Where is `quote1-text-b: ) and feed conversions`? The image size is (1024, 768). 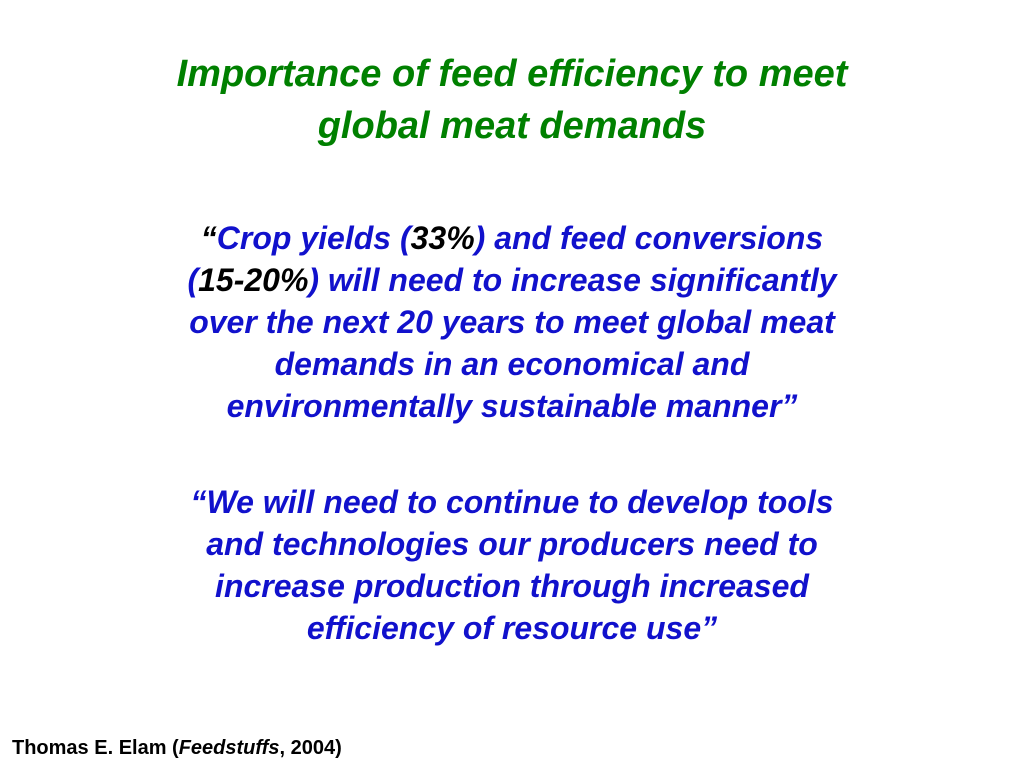 quote1-text-b: ) and feed conversions is located at coordinates (649, 238).